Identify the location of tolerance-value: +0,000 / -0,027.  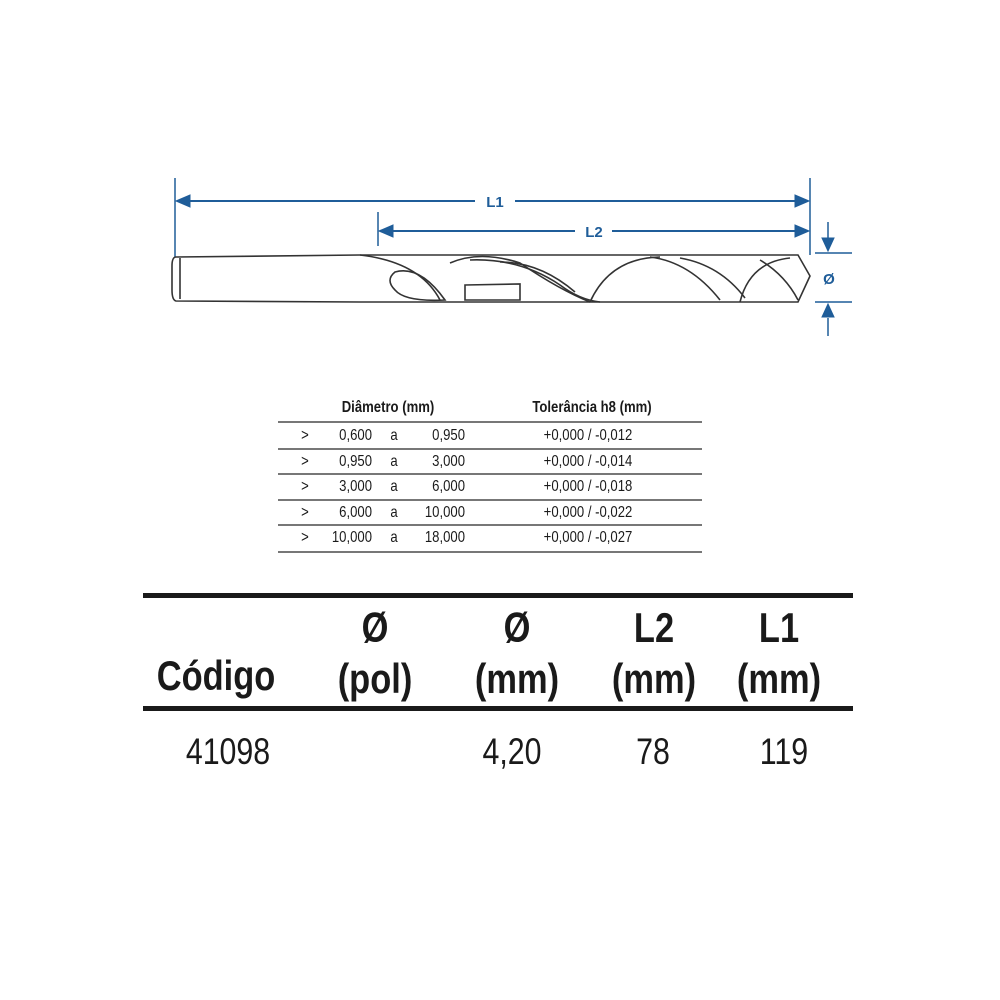
(588, 537).